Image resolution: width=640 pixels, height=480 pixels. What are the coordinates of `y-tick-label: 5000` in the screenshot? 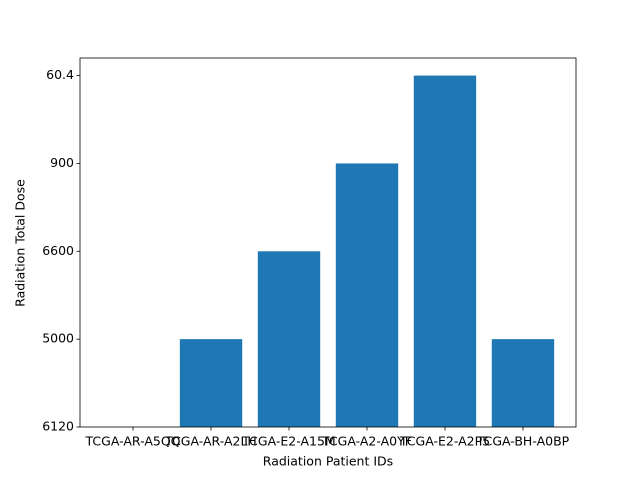 It's located at (58, 338).